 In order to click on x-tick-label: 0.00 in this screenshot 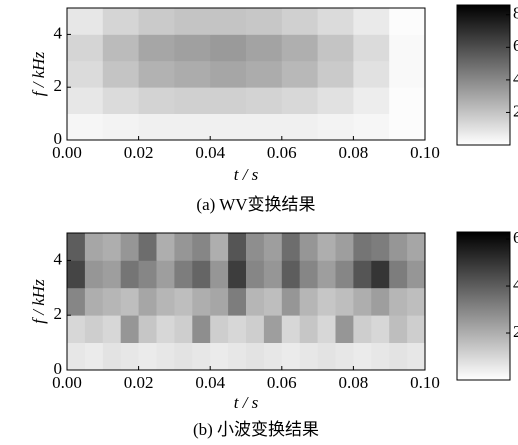, I will do `click(67, 152)`.